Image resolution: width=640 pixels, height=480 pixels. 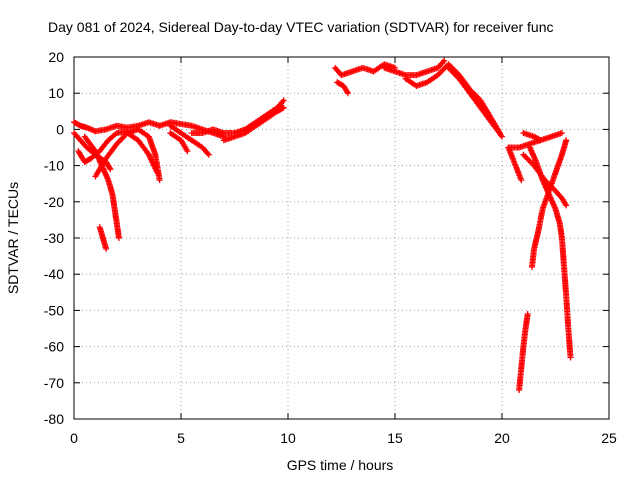 What do you see at coordinates (54, 202) in the screenshot?
I see `y-tick-label: -20` at bounding box center [54, 202].